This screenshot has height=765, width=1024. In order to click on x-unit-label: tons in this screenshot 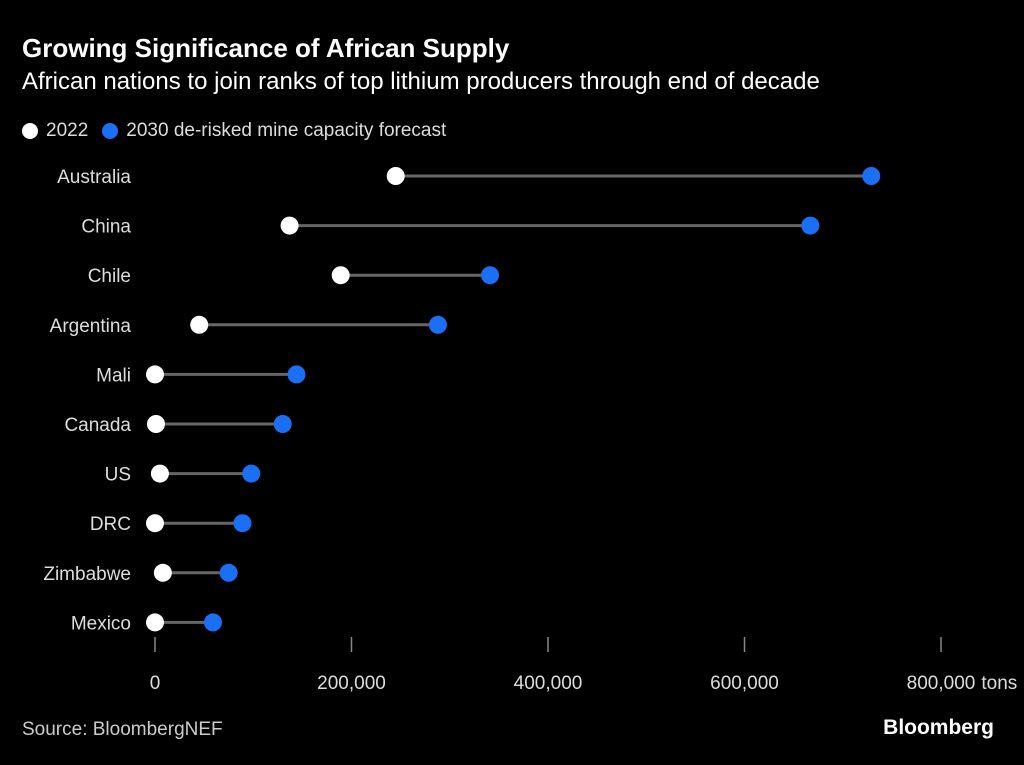, I will do `click(999, 683)`.